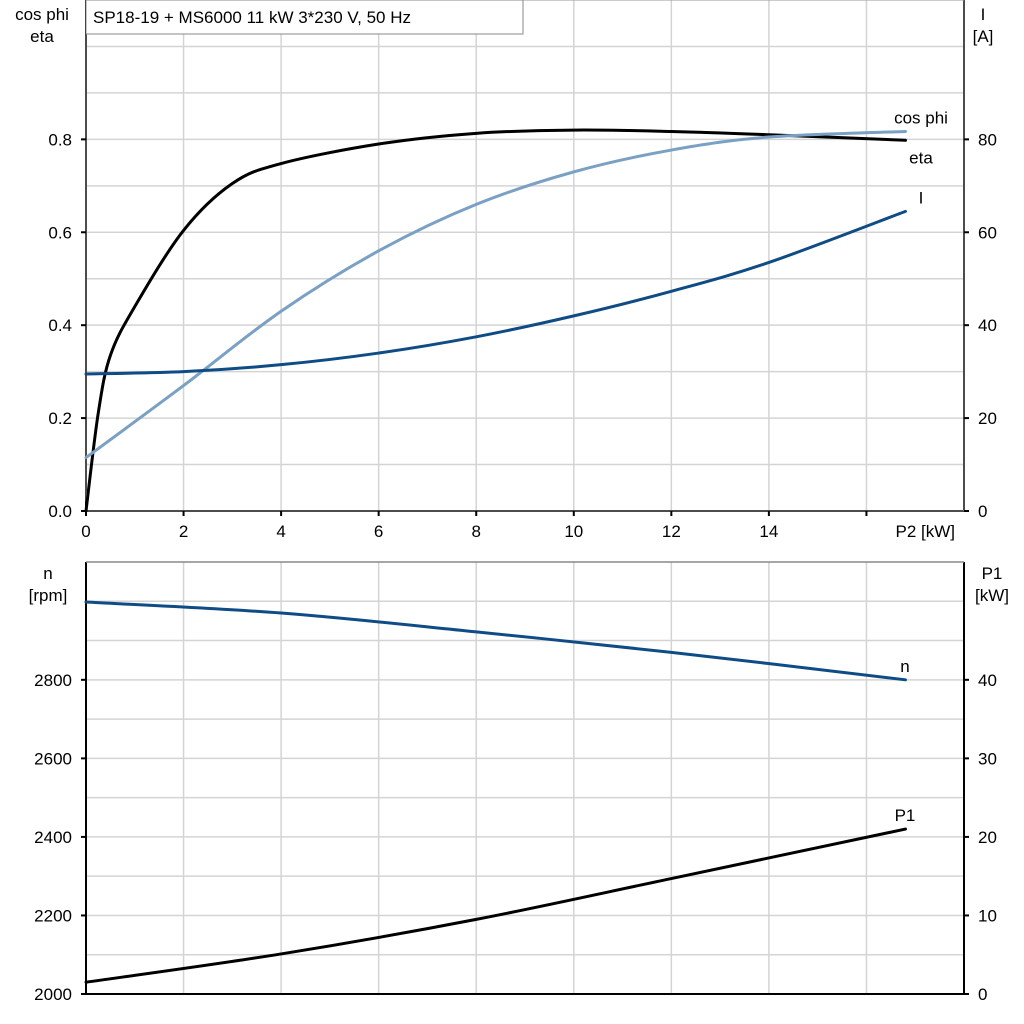  Describe the element at coordinates (921, 197) in the screenshot. I see `series-label-i: I` at that location.